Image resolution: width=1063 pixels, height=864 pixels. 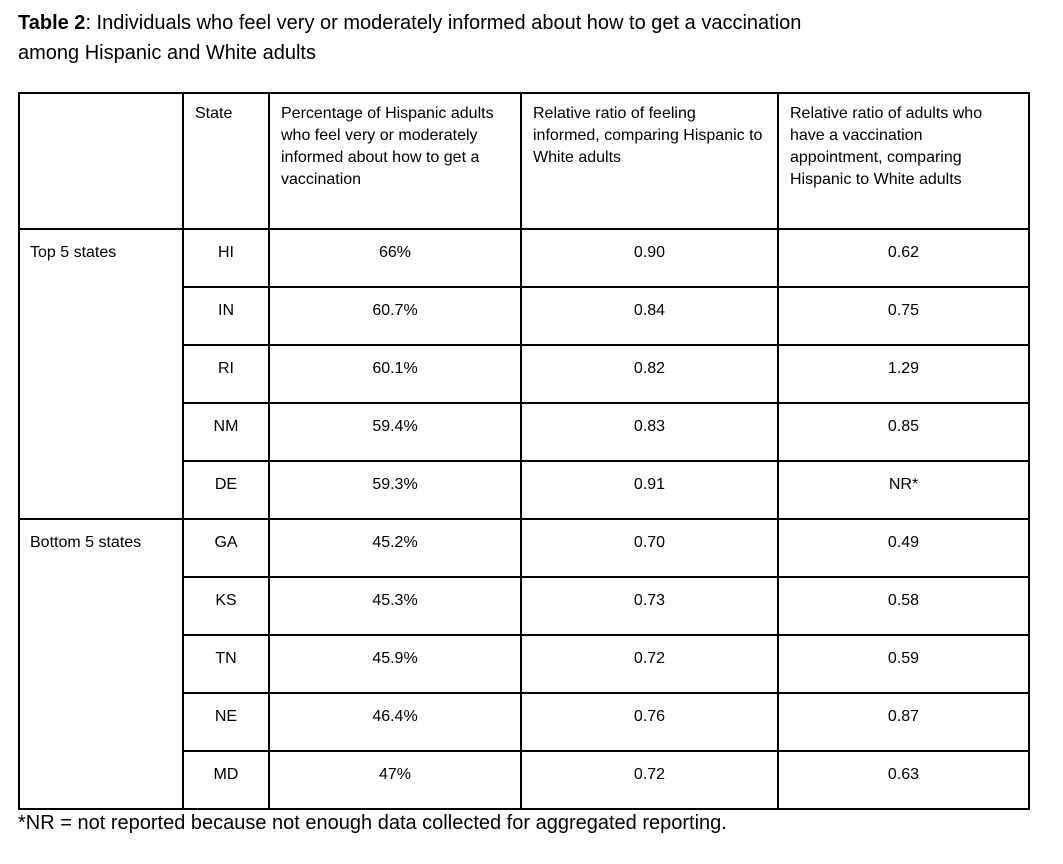 What do you see at coordinates (903, 374) in the screenshot?
I see `ratio-appointment-cell: 1.29` at bounding box center [903, 374].